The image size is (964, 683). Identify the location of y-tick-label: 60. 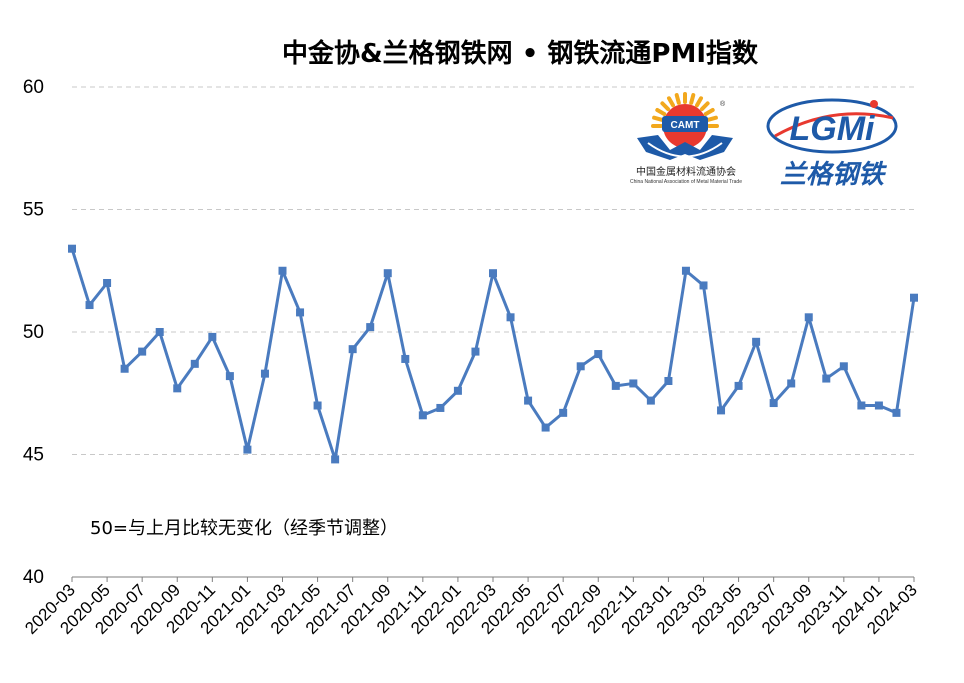
(33, 87).